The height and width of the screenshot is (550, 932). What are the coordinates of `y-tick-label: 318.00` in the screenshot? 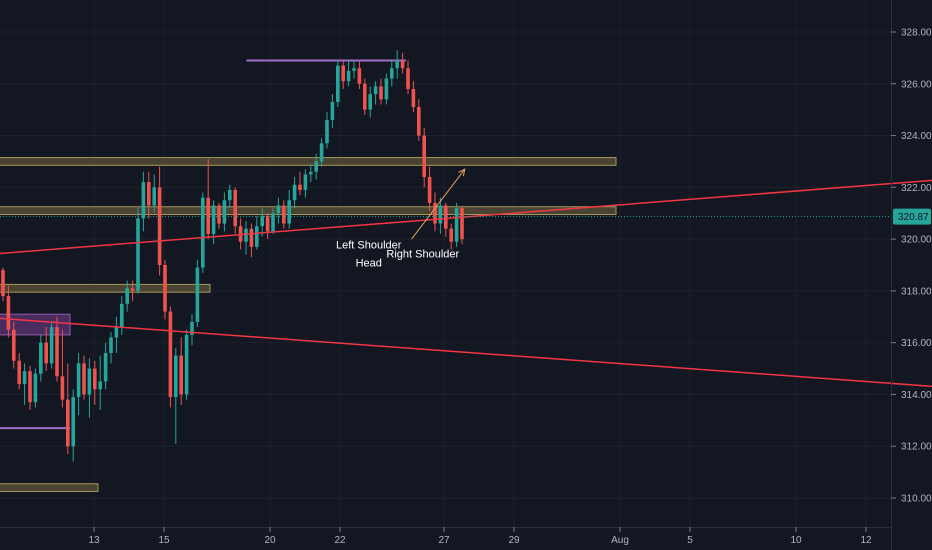 It's located at (916, 291).